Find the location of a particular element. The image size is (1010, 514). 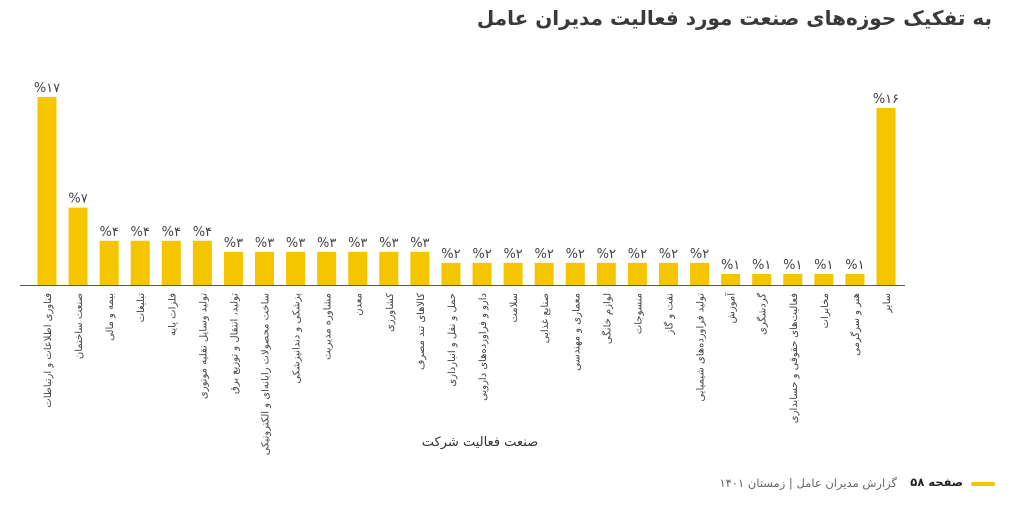

category-label: معدن is located at coordinates (359, 304).